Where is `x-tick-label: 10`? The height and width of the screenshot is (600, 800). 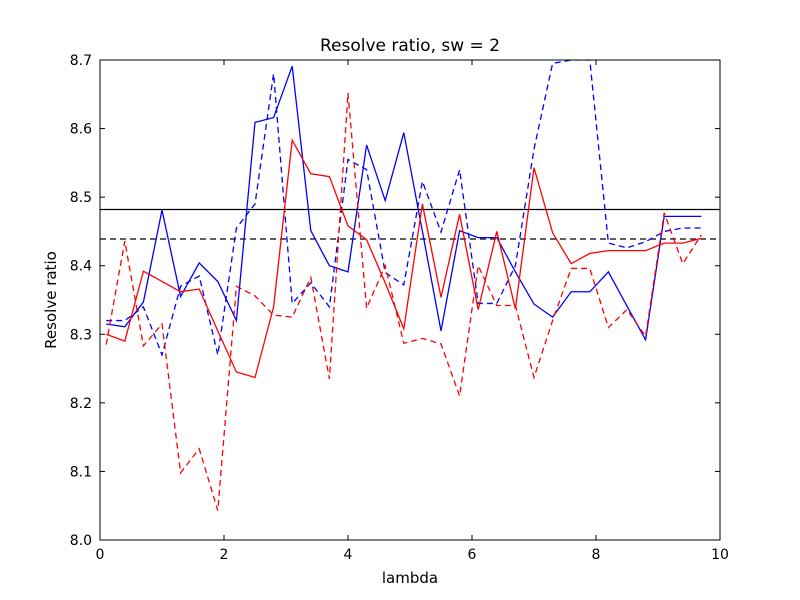
x-tick-label: 10 is located at coordinates (720, 555).